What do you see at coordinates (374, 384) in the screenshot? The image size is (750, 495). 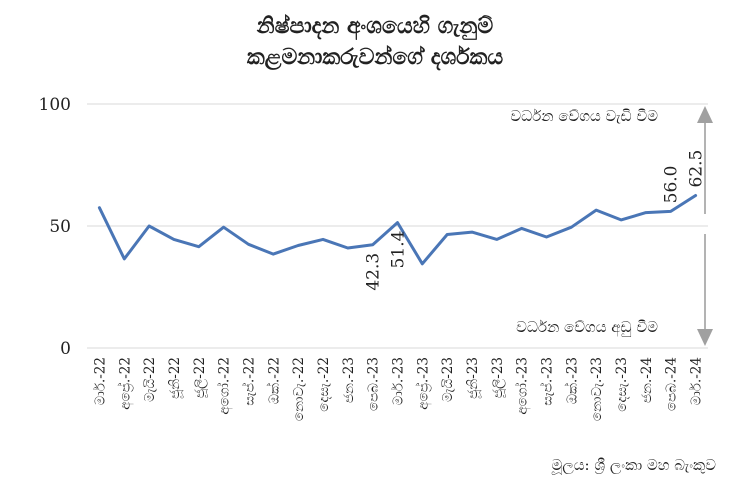 I see `x-tick-11: පෙබ.-23` at bounding box center [374, 384].